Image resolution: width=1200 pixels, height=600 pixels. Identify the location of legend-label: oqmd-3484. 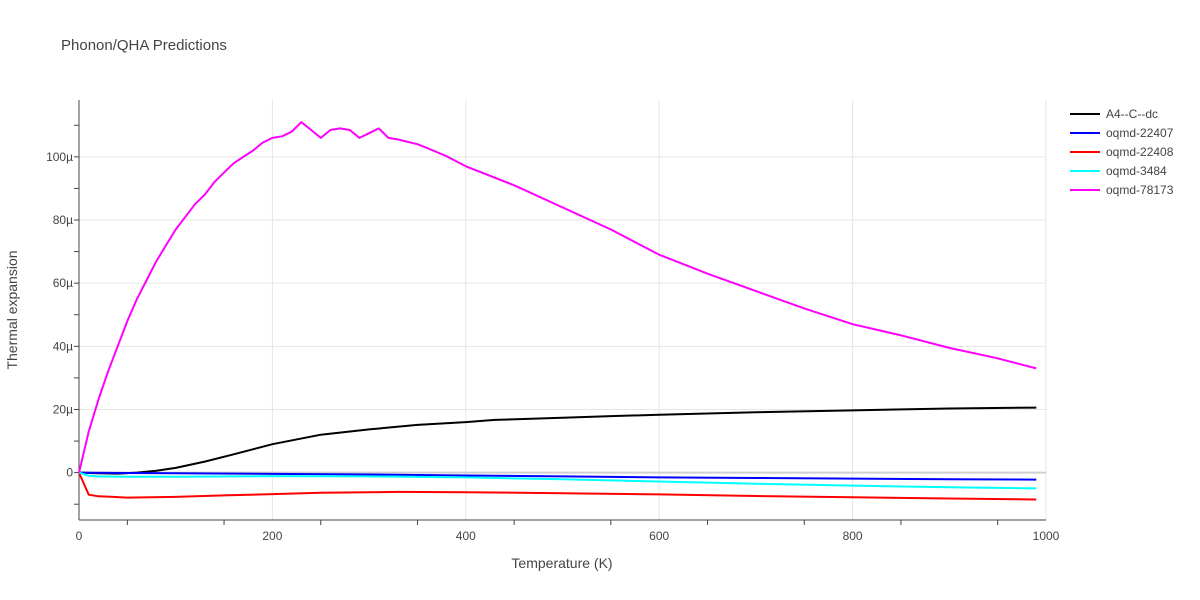
(1136, 171).